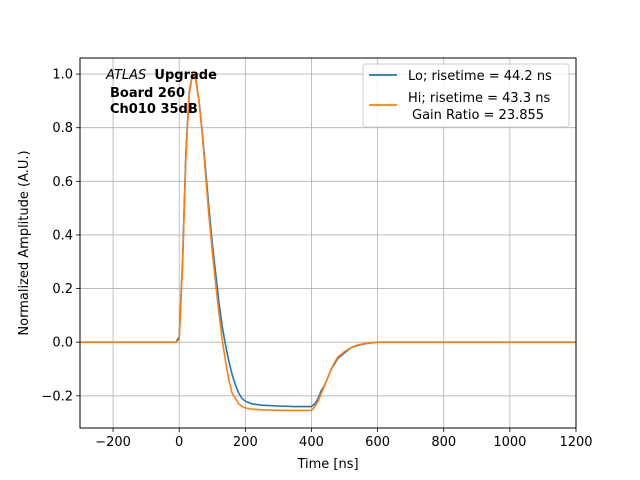 This screenshot has width=640, height=480. I want to click on atlas-annotation: ATLAS Upgrade Board 260 Ch010 35dB, so click(161, 92).